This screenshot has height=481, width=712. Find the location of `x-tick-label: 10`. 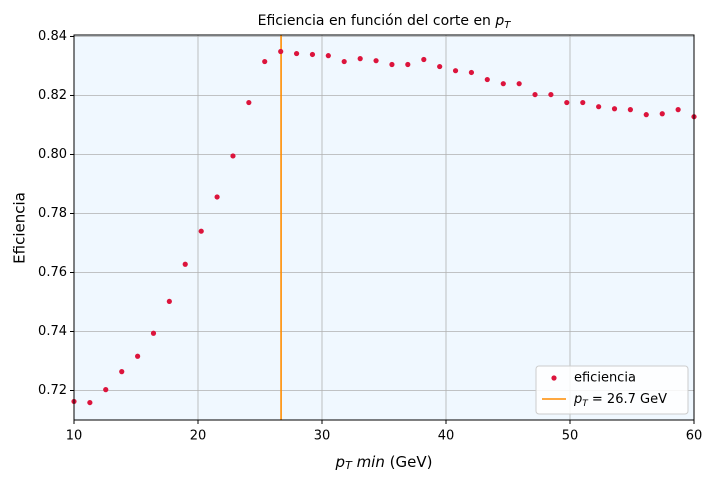

x-tick-label: 10 is located at coordinates (74, 436).